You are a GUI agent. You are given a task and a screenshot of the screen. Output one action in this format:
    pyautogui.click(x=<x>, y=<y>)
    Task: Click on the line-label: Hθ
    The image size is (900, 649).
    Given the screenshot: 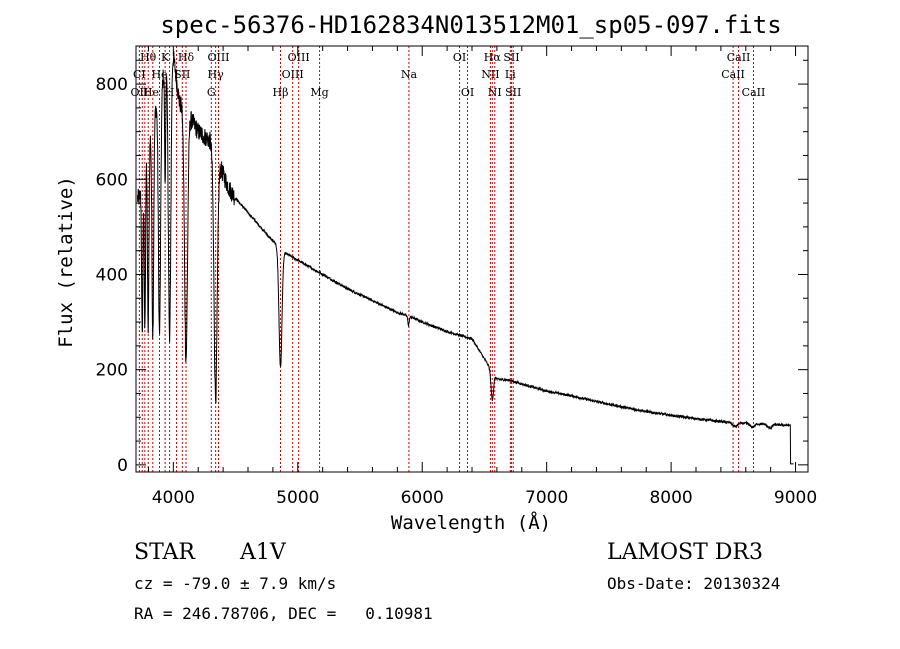 What is the action you would take?
    pyautogui.click(x=148, y=57)
    